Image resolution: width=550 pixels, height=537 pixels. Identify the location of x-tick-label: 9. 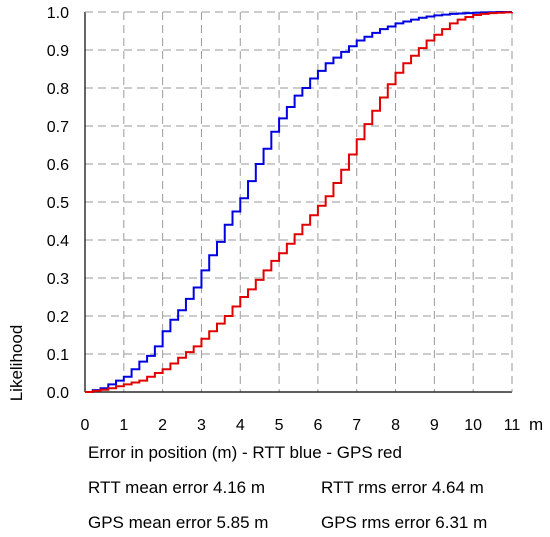
(434, 425).